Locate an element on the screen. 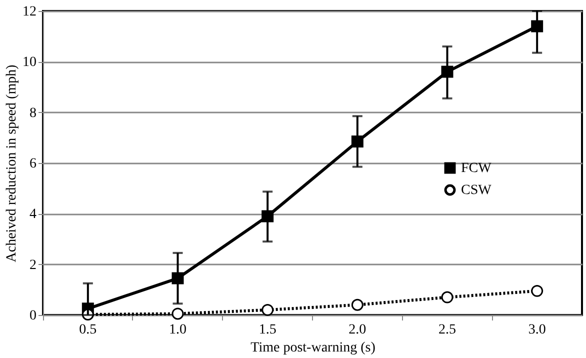 Image resolution: width=586 pixels, height=358 pixels. x-tick-label: 1.5 is located at coordinates (267, 330).